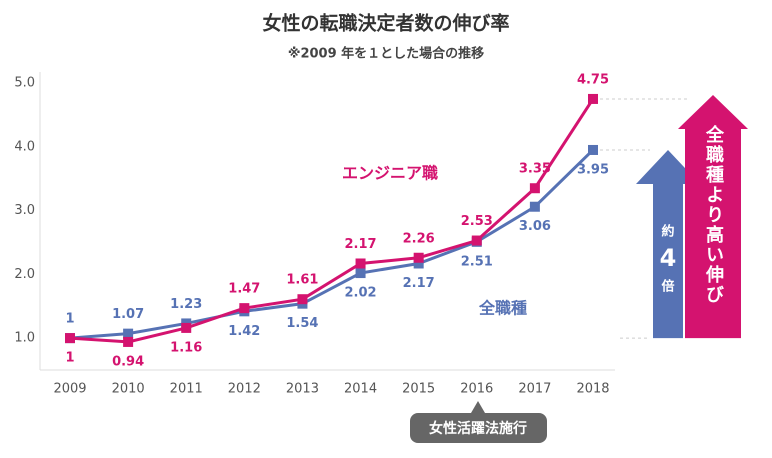 This screenshot has width=772, height=458. I want to click on ratio-value: 4, so click(668, 258).